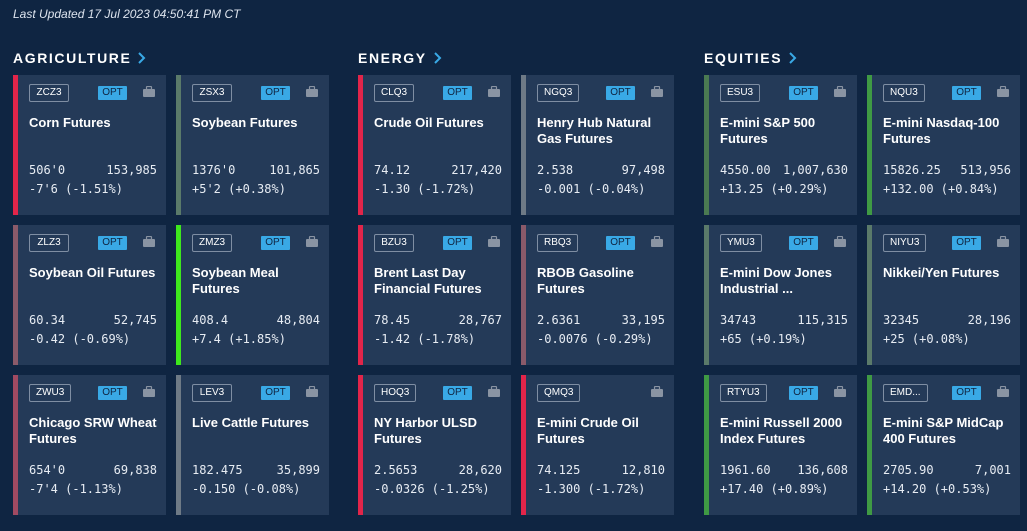 The width and height of the screenshot is (1027, 531). What do you see at coordinates (50, 393) in the screenshot?
I see `symbol-badge: ZWU3` at bounding box center [50, 393].